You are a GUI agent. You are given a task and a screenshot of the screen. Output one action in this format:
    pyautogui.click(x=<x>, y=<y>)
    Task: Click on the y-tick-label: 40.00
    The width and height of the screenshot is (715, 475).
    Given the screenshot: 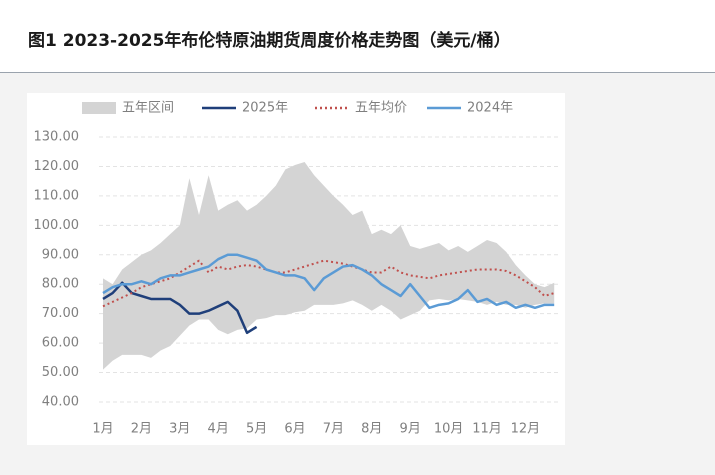 What is the action you would take?
    pyautogui.click(x=60, y=402)
    